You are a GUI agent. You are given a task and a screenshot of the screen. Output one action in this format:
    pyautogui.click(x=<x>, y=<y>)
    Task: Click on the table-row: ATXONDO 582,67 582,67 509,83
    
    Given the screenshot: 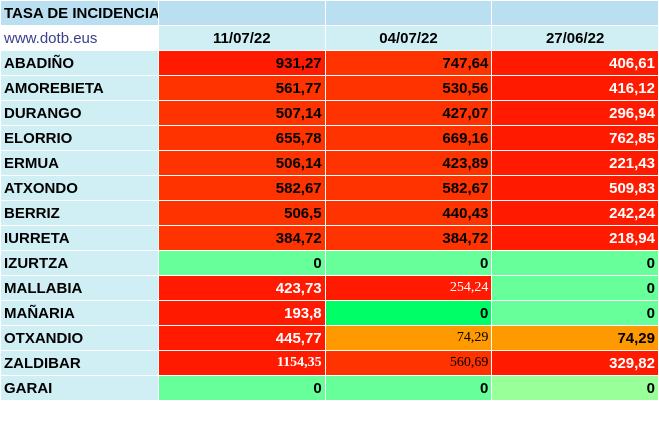 What is the action you would take?
    pyautogui.click(x=329, y=188)
    